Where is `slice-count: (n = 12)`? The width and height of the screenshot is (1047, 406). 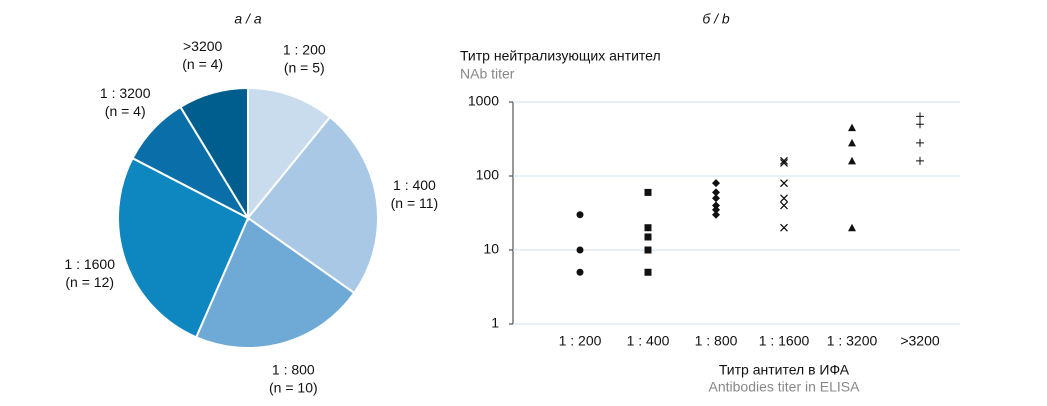 slice-count: (n = 12) is located at coordinates (89, 282).